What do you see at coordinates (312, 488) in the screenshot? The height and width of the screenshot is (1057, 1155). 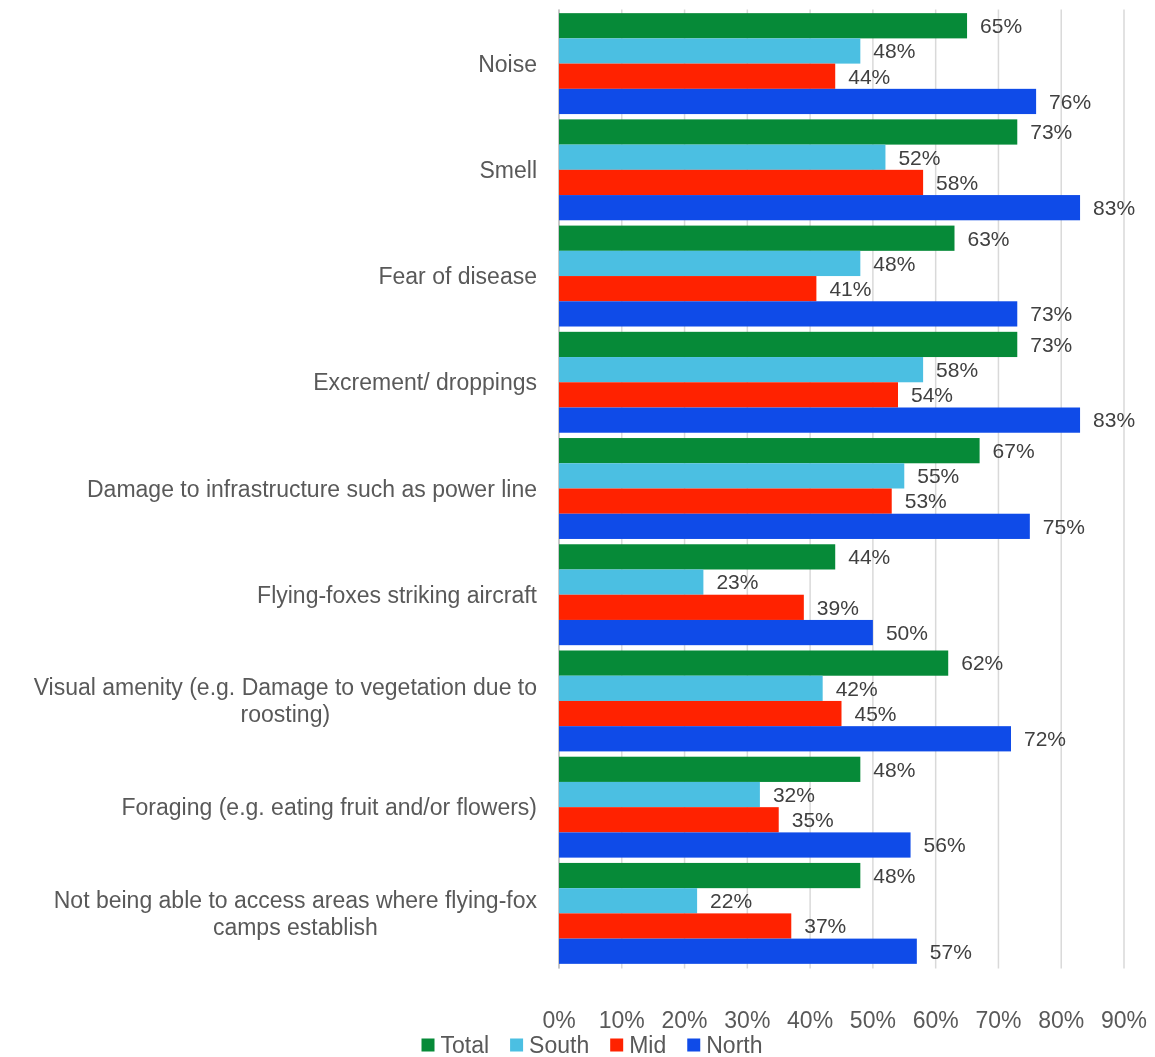 I see `y-tick-label: Damage to infrastructure such as power line` at bounding box center [312, 488].